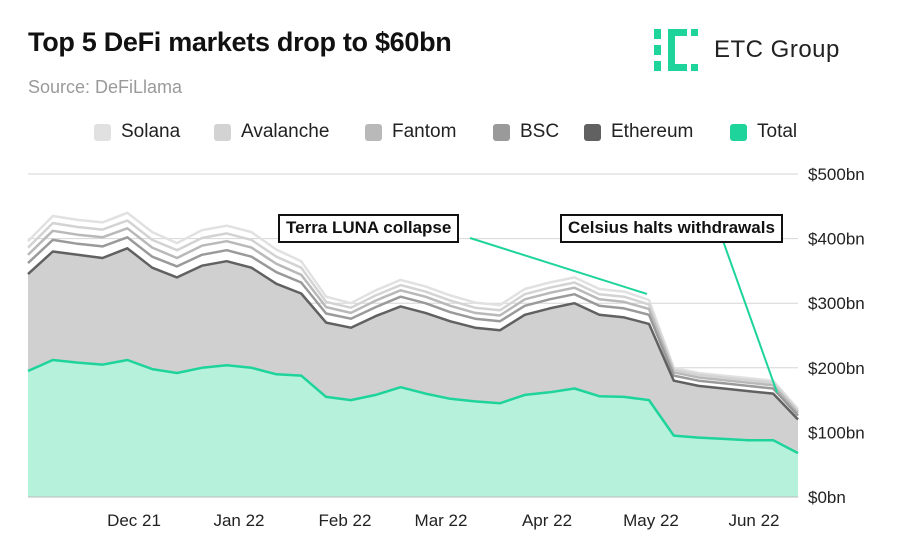  What do you see at coordinates (676, 50) in the screenshot?
I see `etc-bracket-logo-icon` at bounding box center [676, 50].